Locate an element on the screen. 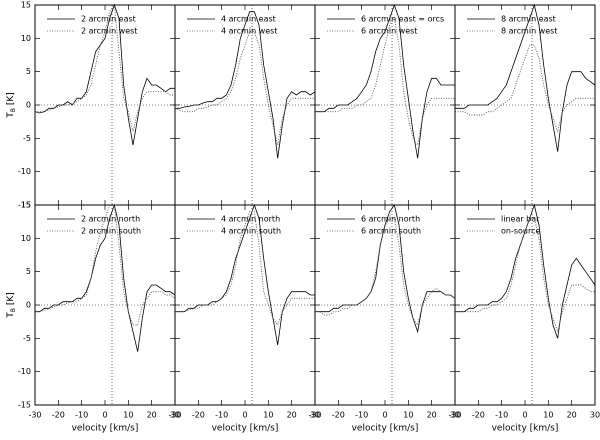 The width and height of the screenshot is (600, 440). legend-label: 6 arcmin west is located at coordinates (389, 31).